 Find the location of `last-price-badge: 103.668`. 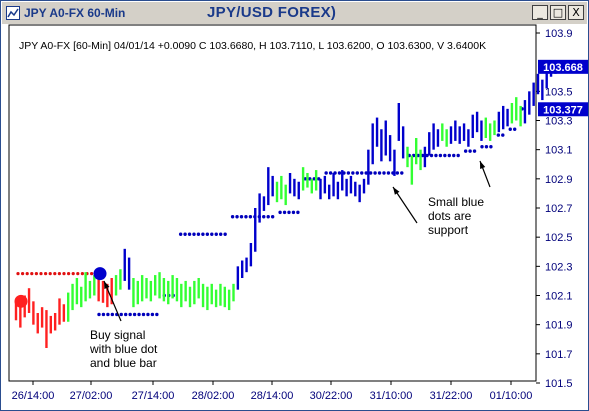

last-price-badge: 103.668 is located at coordinates (563, 68).